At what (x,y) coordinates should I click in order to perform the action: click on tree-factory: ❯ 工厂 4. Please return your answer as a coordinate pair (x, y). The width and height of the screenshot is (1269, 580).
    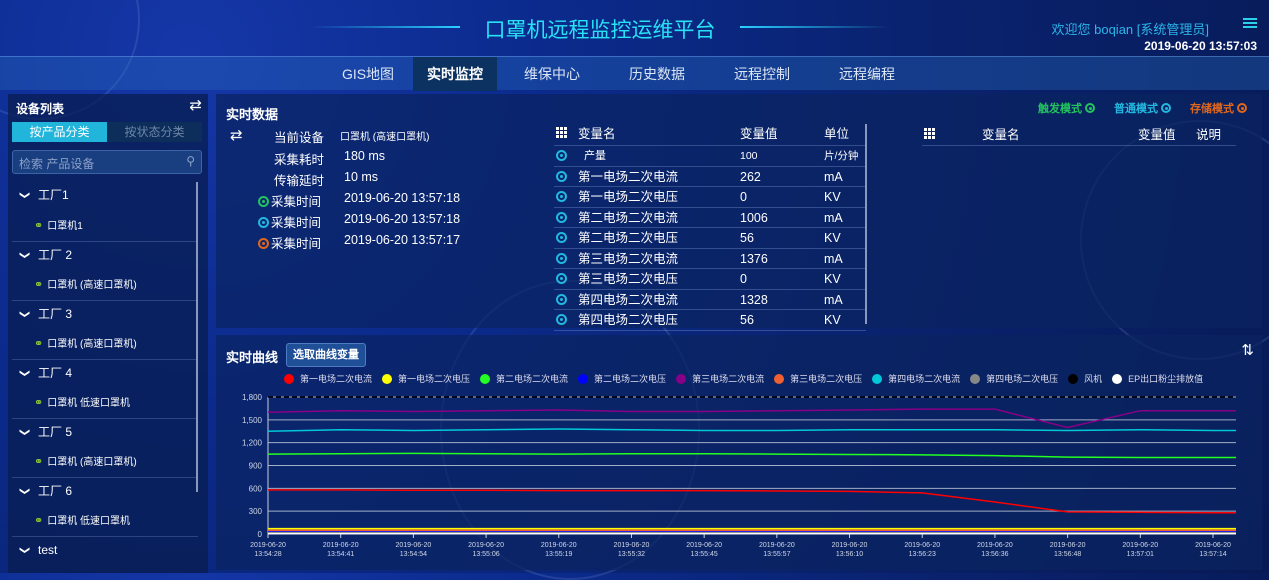
    Looking at the image, I should click on (105, 374).